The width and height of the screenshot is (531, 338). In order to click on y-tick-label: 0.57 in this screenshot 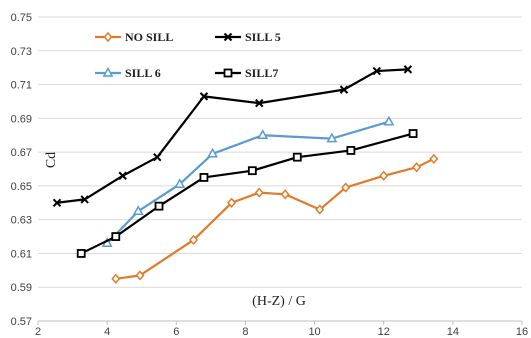, I will do `click(21, 322)`.